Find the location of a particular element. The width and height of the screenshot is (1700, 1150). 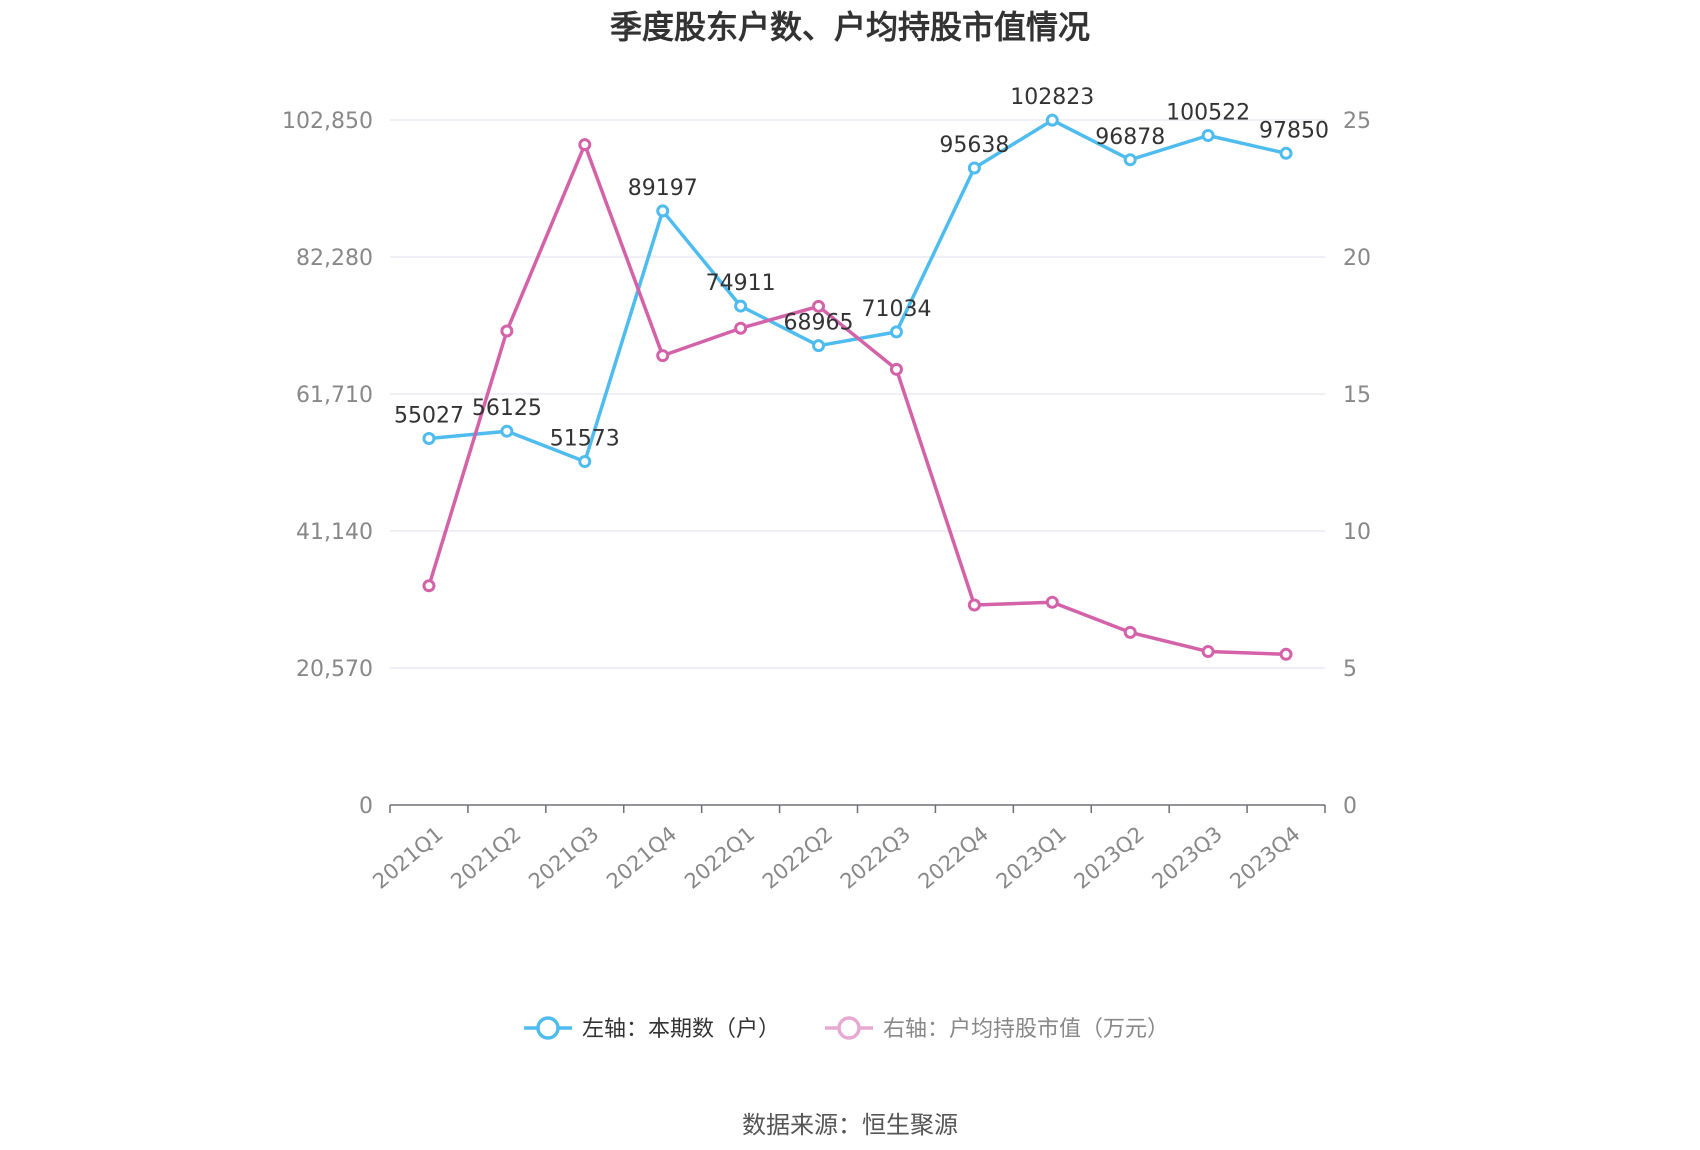

legend-marker-value is located at coordinates (849, 1028).